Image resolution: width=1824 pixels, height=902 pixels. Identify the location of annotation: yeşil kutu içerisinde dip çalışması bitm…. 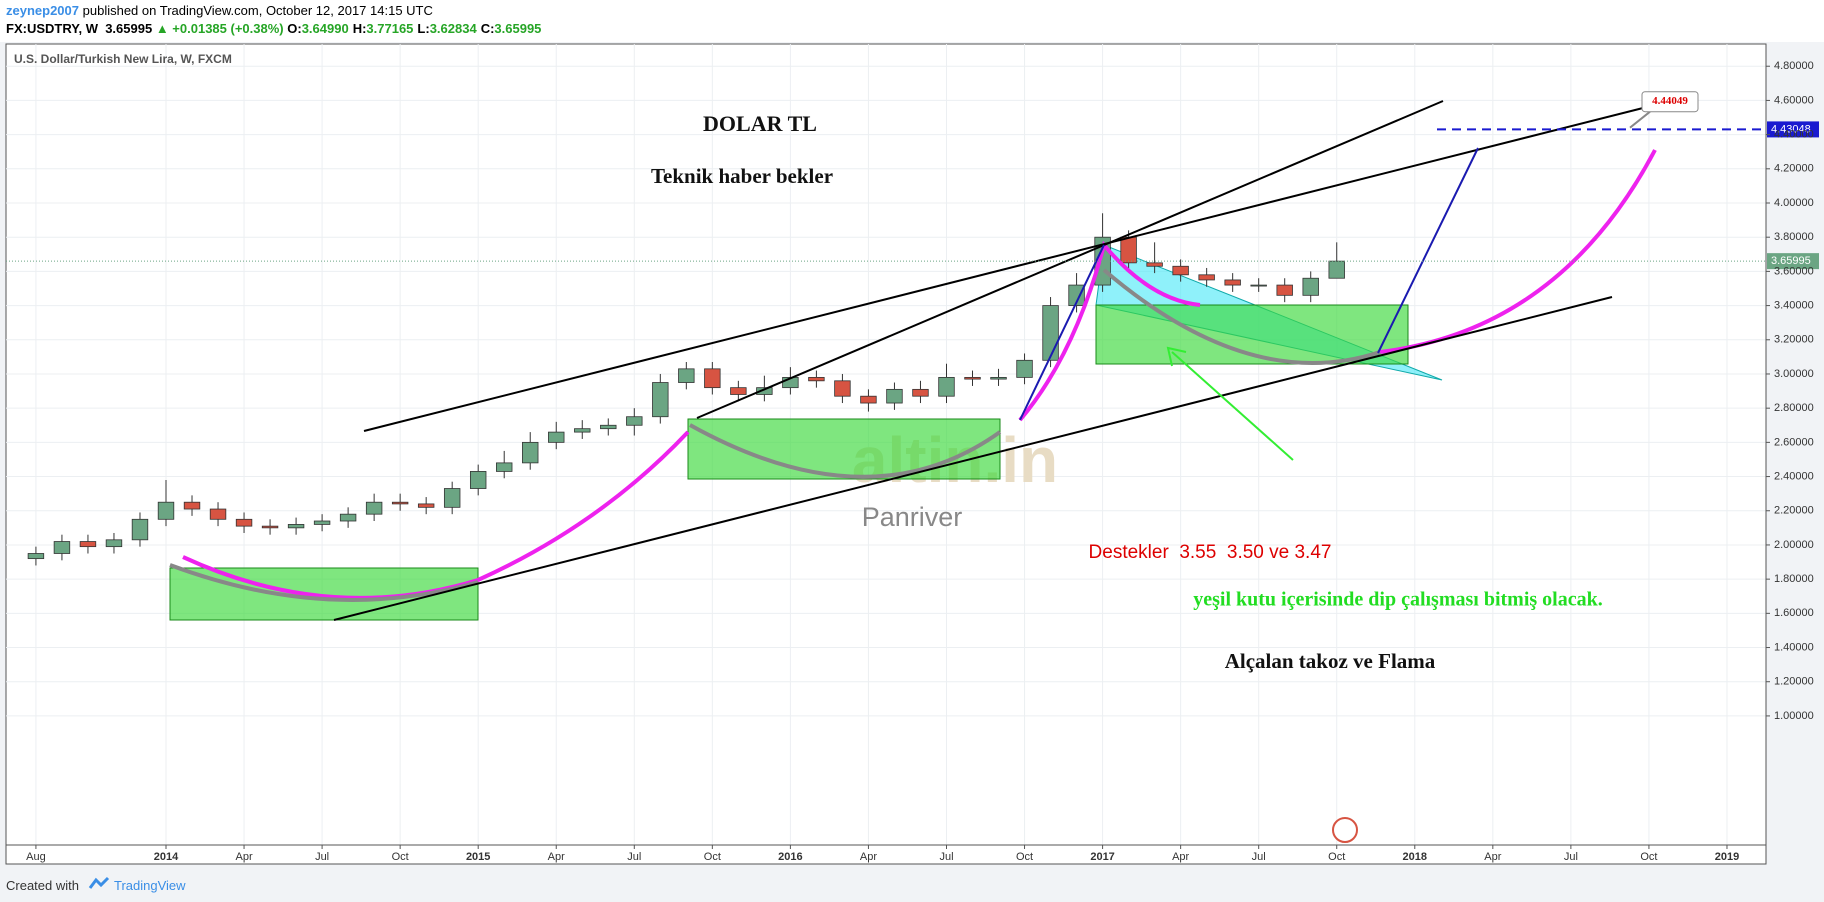
(1397, 600).